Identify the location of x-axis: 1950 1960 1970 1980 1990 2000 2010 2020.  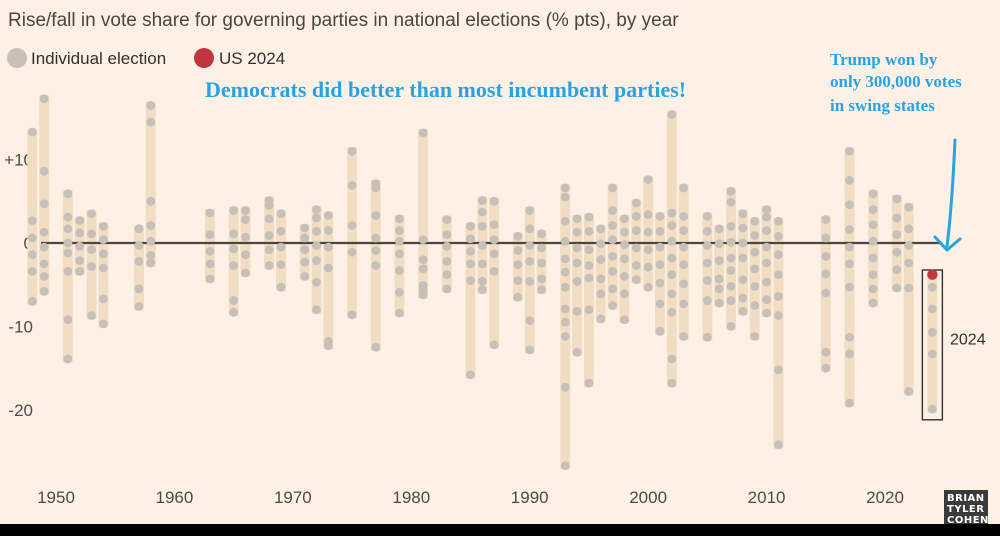
(470, 497).